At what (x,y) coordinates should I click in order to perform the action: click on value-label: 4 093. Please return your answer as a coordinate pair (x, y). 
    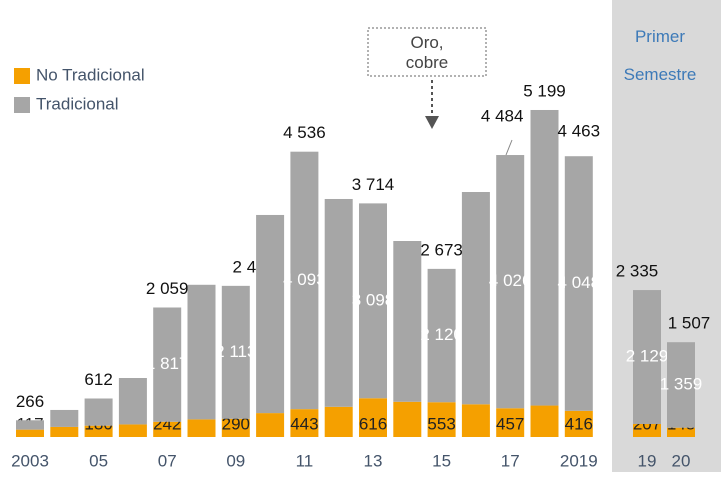
    Looking at the image, I should click on (304, 279).